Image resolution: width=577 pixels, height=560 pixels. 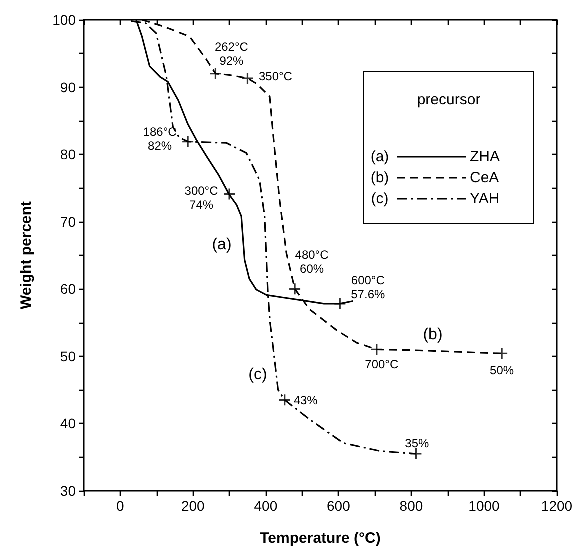 What do you see at coordinates (68, 424) in the screenshot?
I see `y-tick-label: 40` at bounding box center [68, 424].